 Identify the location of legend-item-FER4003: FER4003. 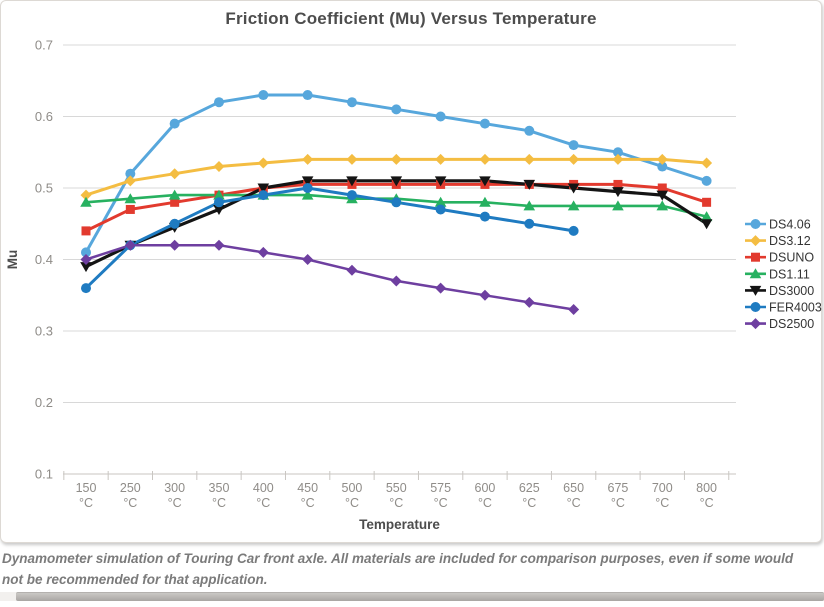
(783, 308).